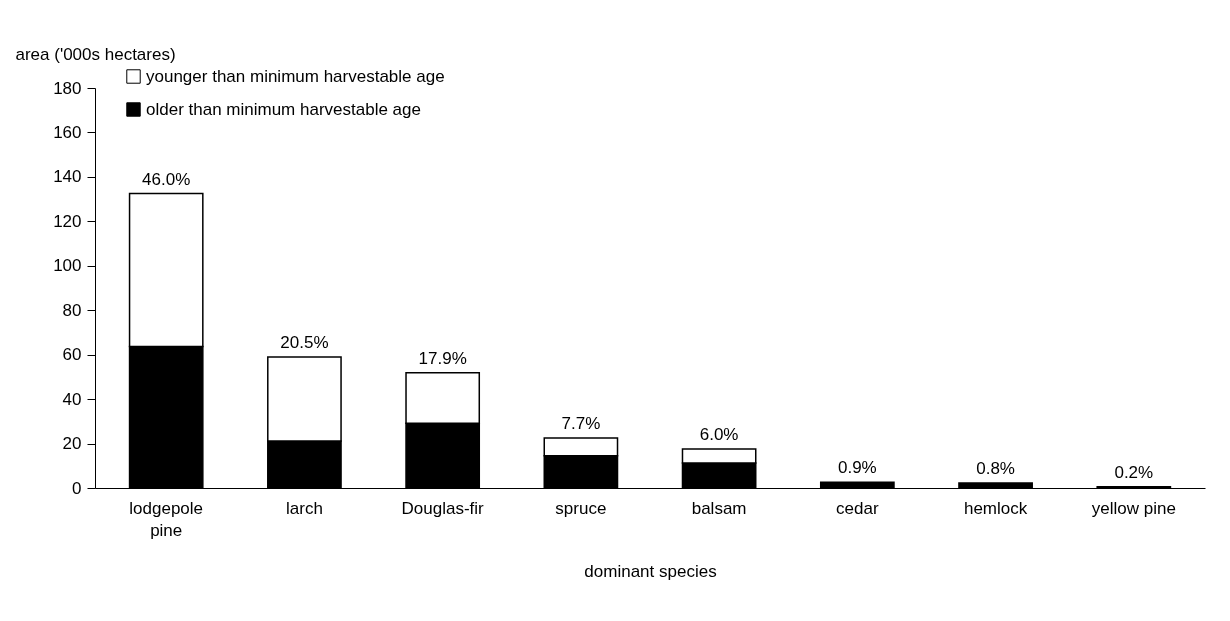 This screenshot has width=1230, height=621. What do you see at coordinates (719, 508) in the screenshot?
I see `x-tick-label: balsam` at bounding box center [719, 508].